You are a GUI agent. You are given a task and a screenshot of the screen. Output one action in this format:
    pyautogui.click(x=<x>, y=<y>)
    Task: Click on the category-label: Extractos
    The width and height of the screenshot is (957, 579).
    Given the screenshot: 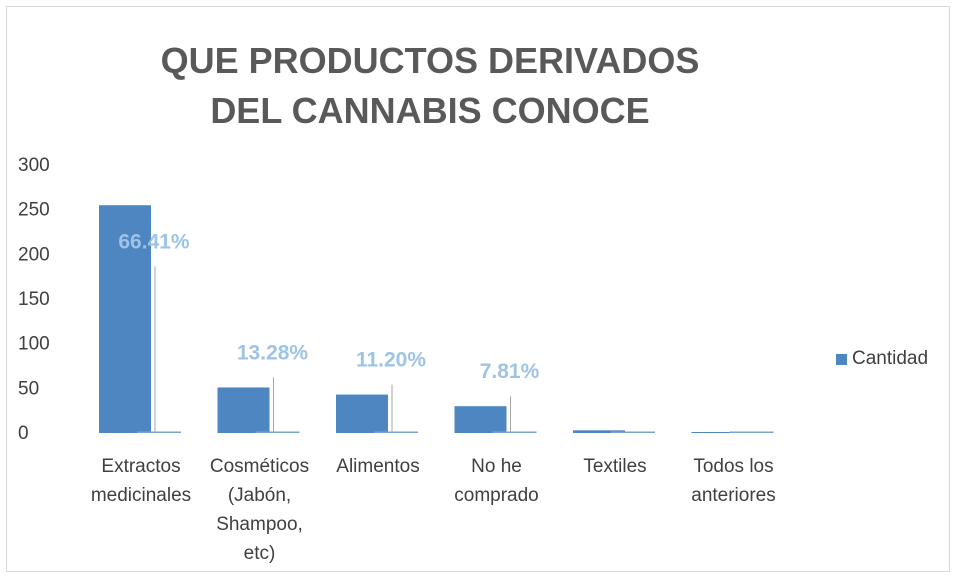 What is the action you would take?
    pyautogui.click(x=140, y=466)
    